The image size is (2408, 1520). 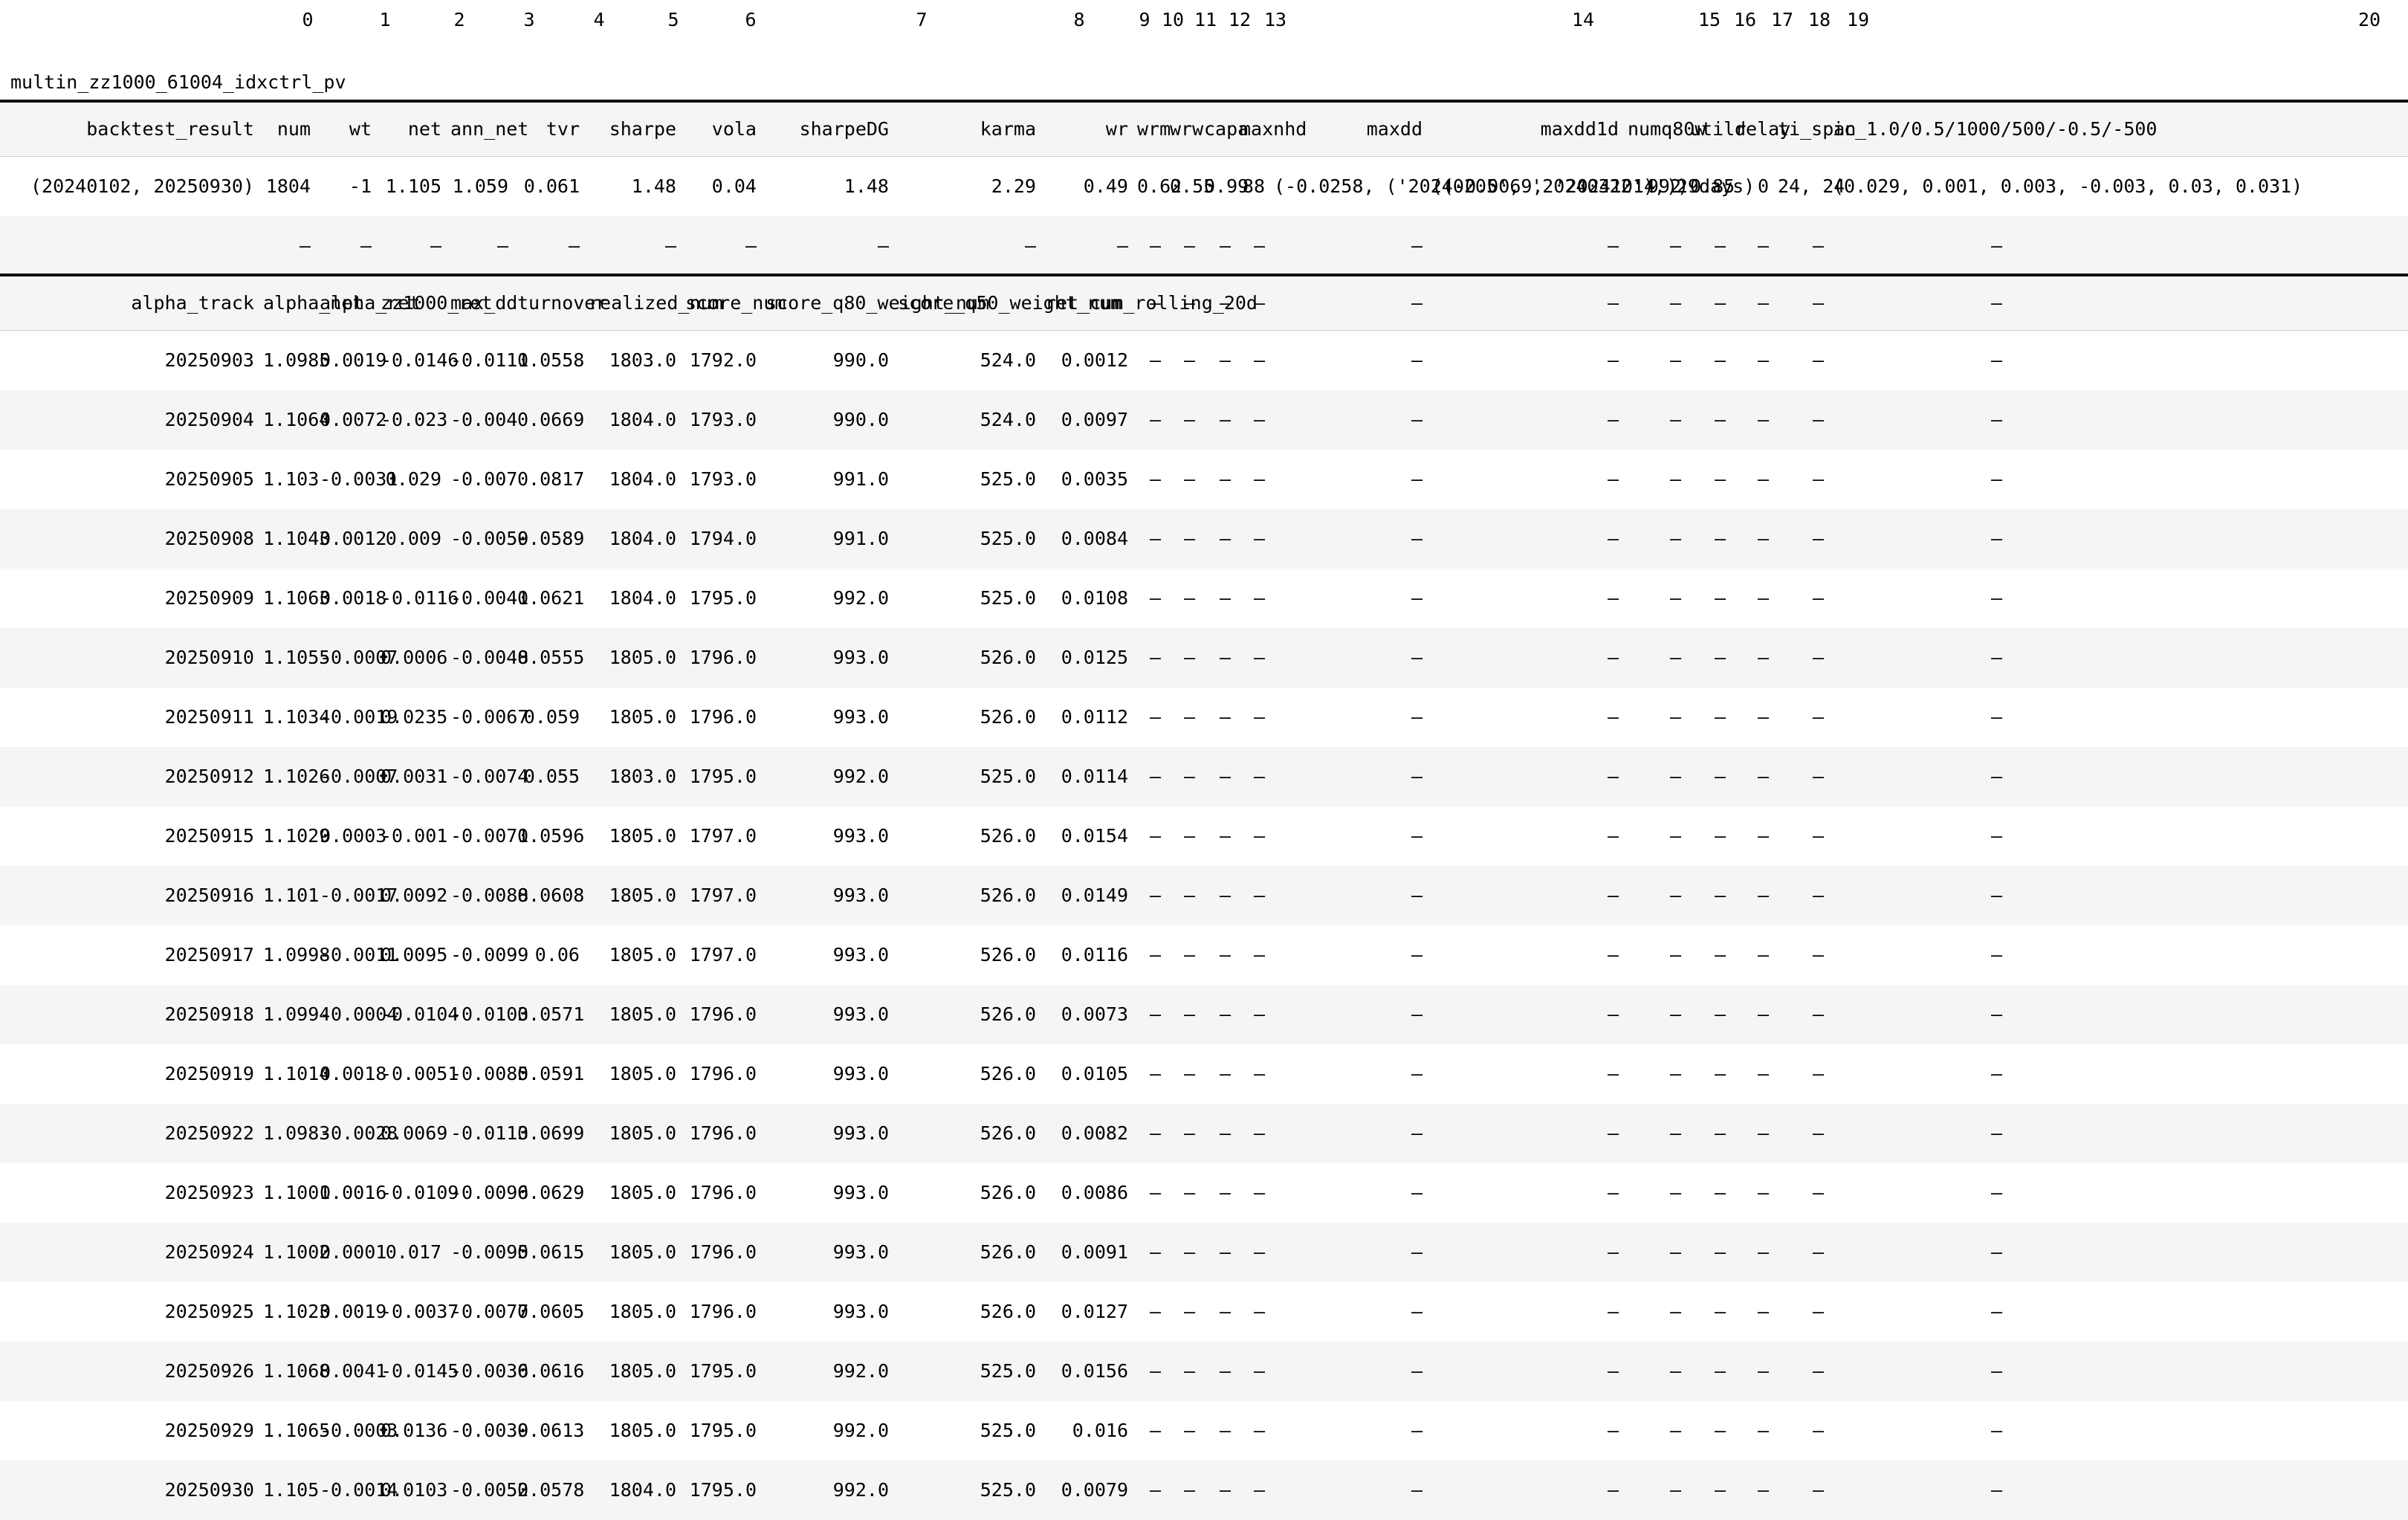 I want to click on alpha-track-cell: 992.0, so click(x=827, y=598).